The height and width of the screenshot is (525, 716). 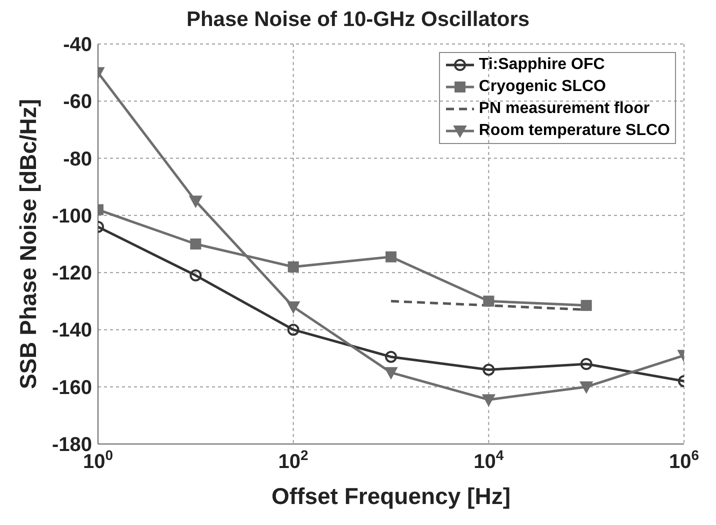 What do you see at coordinates (28, 244) in the screenshot?
I see `y-axis-title: SSB Phase Noise [dBc/Hz]` at bounding box center [28, 244].